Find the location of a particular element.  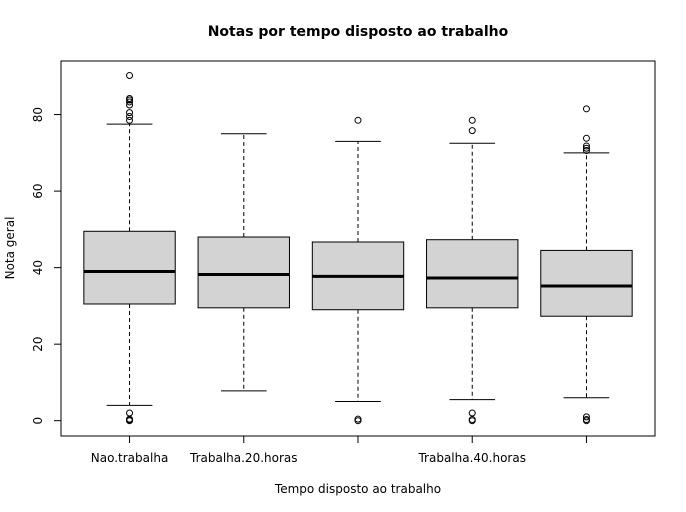

x-axis-label: Tempo disposto ao trabalho is located at coordinates (357, 489).